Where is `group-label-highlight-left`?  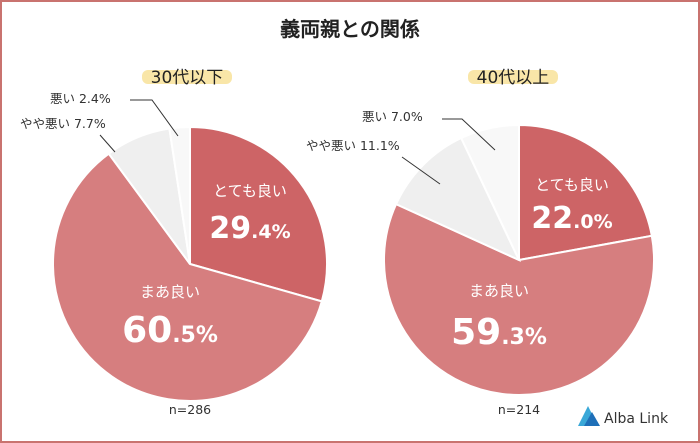
group-label-highlight-left is located at coordinates (187, 77).